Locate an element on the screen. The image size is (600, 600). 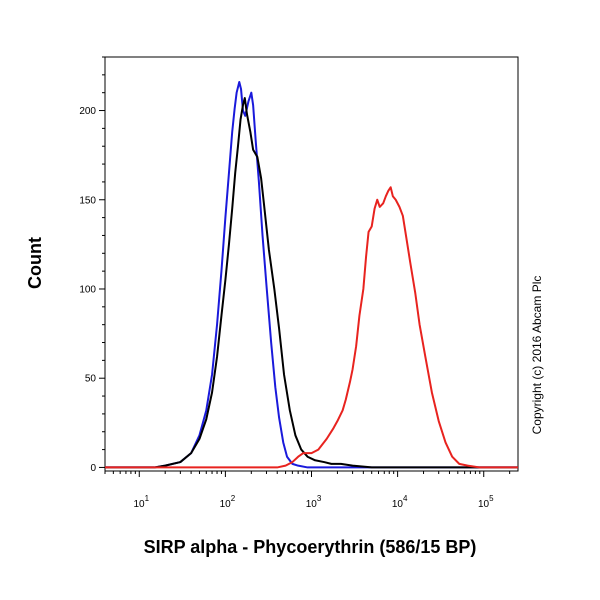
x-tick-label: 10⁴ is located at coordinates (400, 502).